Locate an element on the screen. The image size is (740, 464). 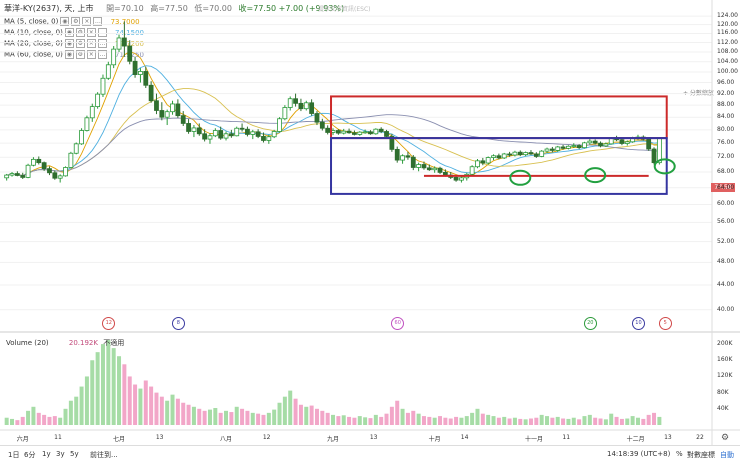
period-6m: 6分 is located at coordinates (30, 455).